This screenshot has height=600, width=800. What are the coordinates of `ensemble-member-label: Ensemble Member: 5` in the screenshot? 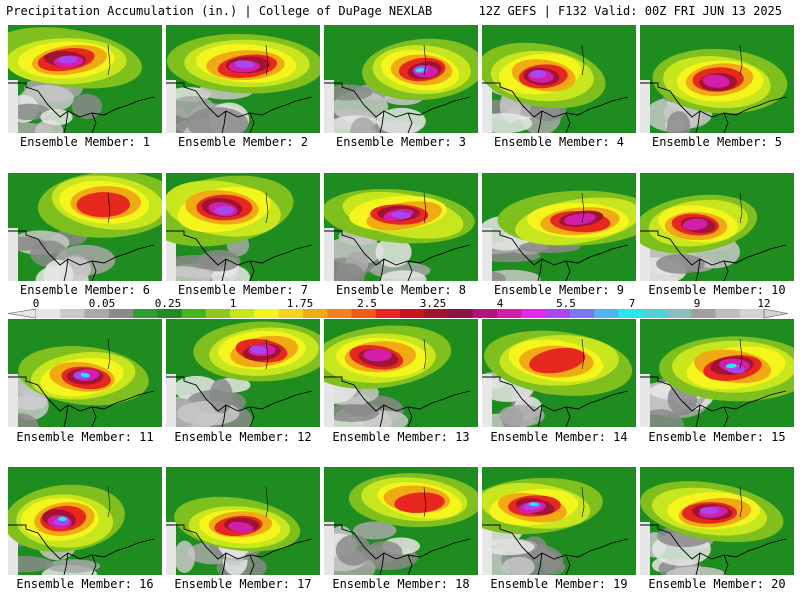 It's located at (717, 142).